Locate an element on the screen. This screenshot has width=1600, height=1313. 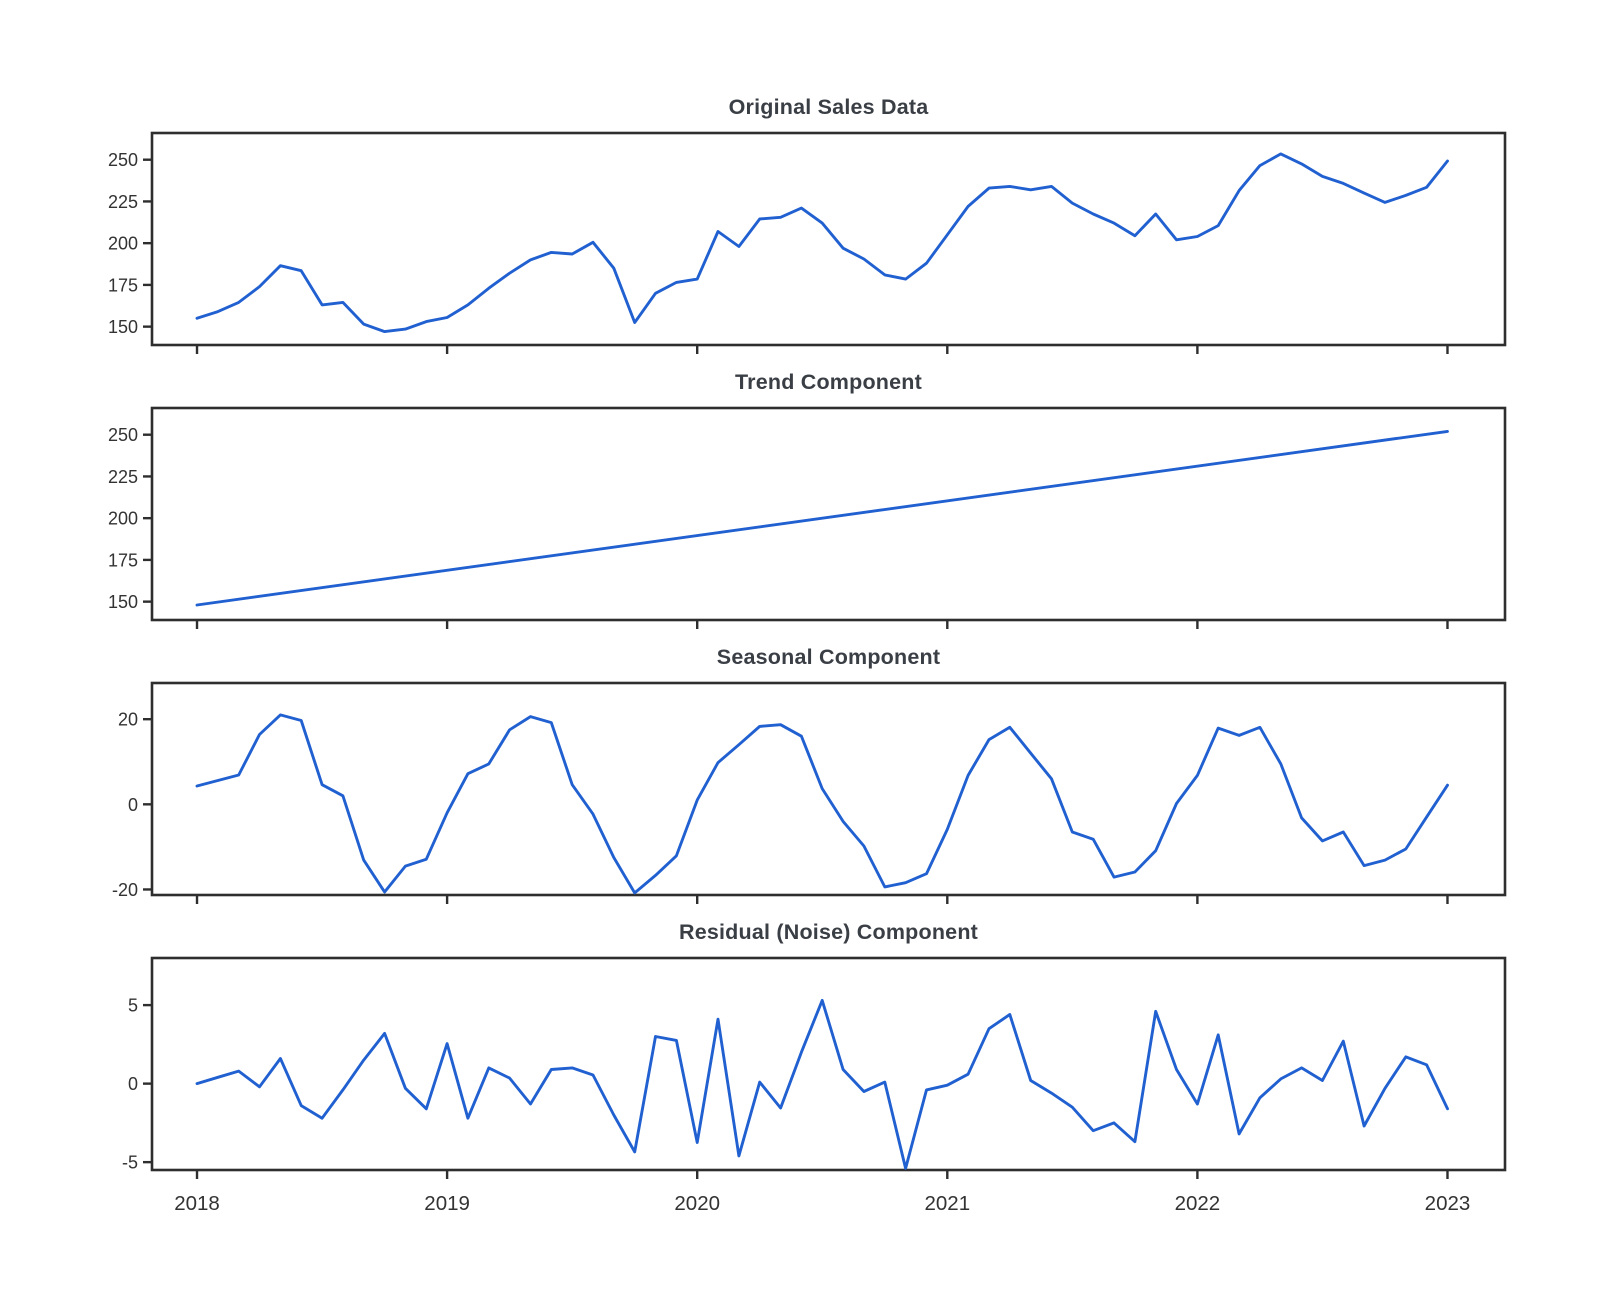
x-tick-label: 2019 is located at coordinates (447, 1203).